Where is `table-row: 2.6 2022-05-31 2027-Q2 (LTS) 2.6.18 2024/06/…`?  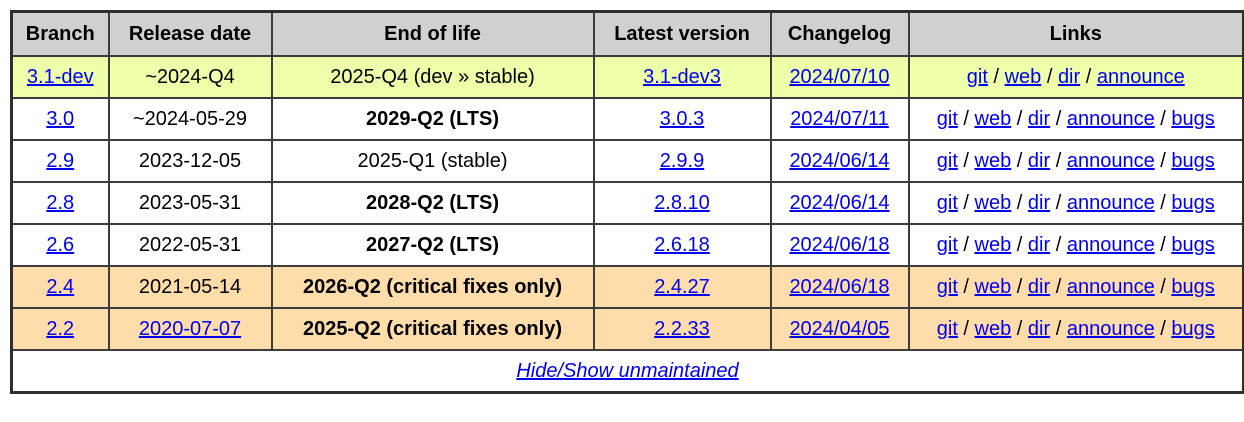 table-row: 2.6 2022-05-31 2027-Q2 (LTS) 2.6.18 2024/06/… is located at coordinates (627, 245).